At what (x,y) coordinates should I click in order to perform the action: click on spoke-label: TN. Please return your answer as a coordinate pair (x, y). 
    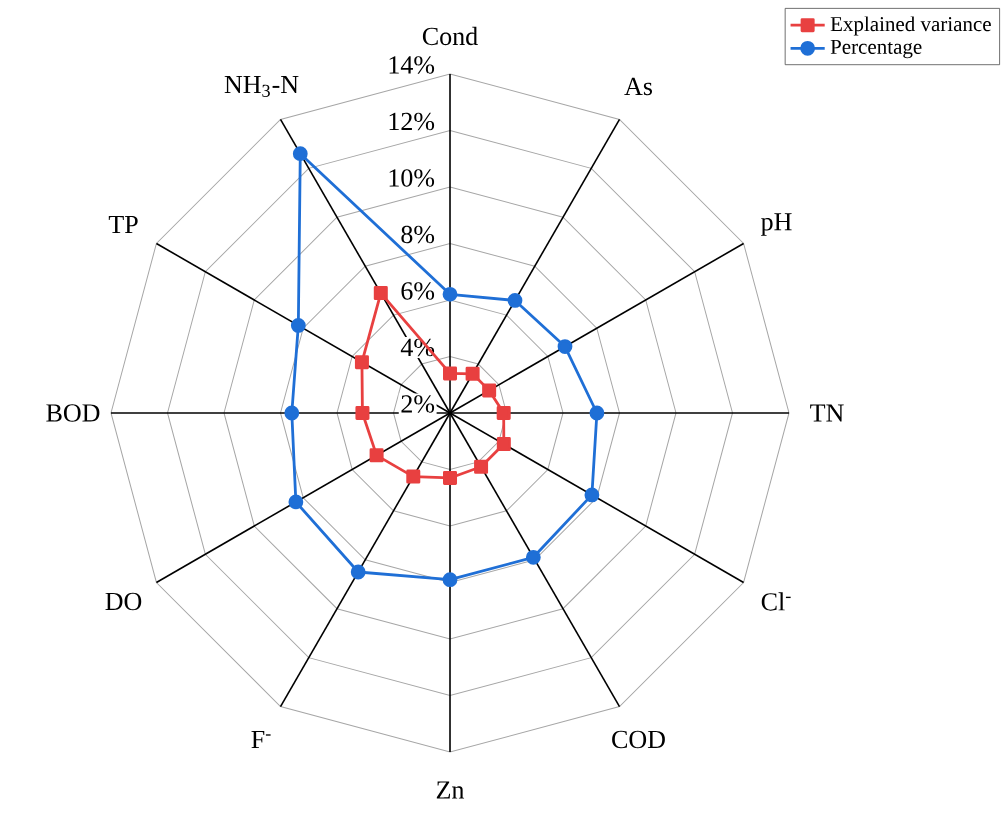
    Looking at the image, I should click on (827, 413).